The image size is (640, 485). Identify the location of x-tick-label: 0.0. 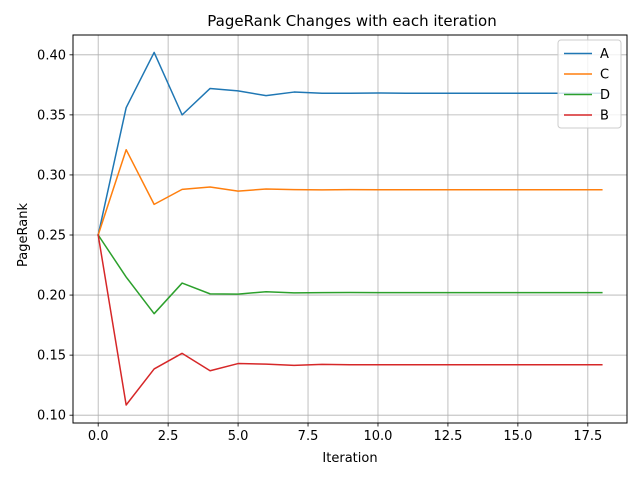
(98, 436).